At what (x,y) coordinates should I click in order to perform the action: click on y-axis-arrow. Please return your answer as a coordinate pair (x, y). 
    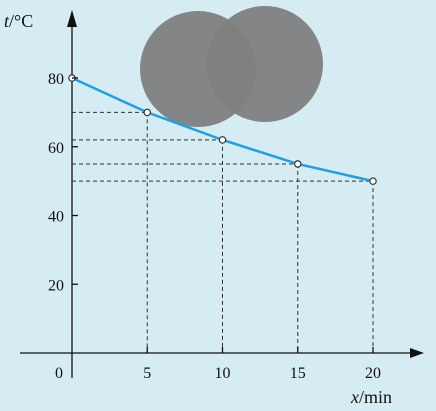
    Looking at the image, I should click on (72, 18).